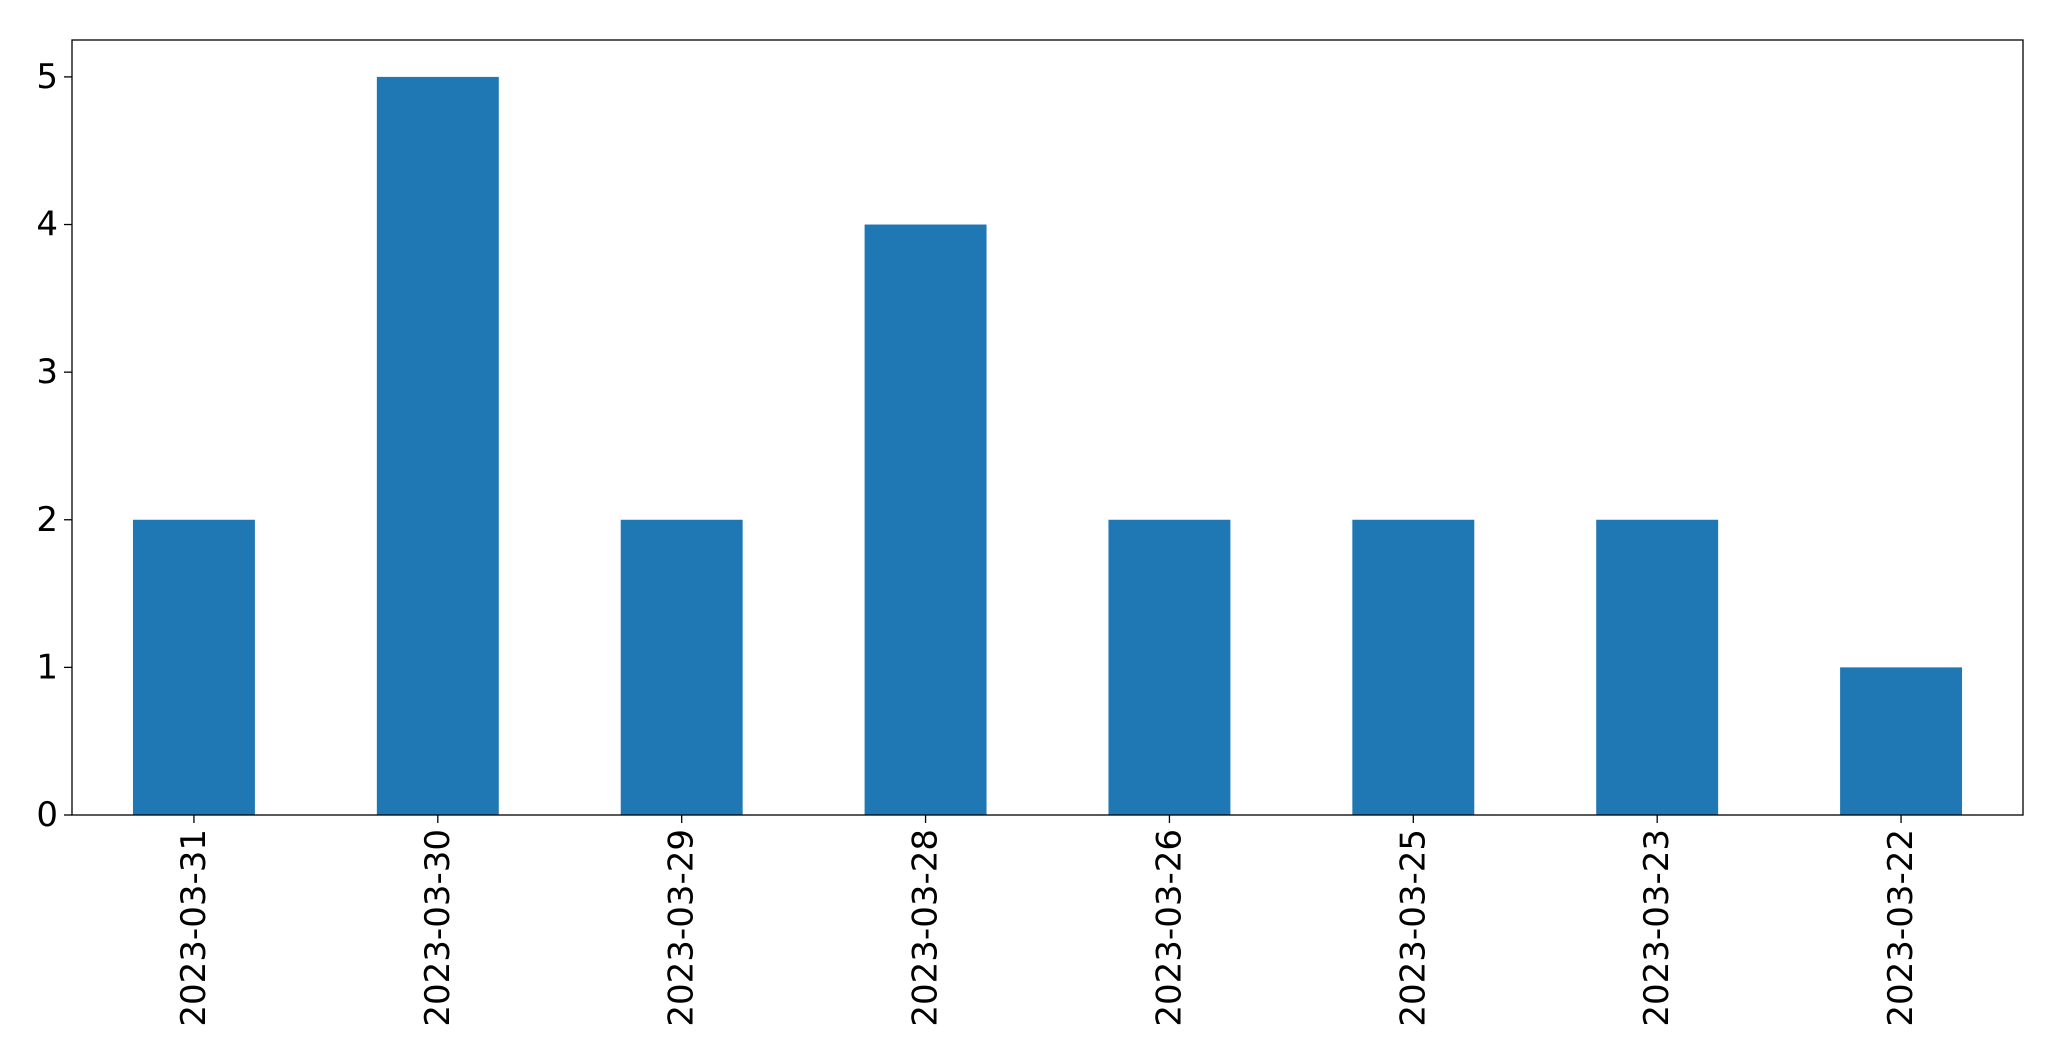  What do you see at coordinates (1657, 928) in the screenshot?
I see `x-tick-label: 2023-03-23` at bounding box center [1657, 928].